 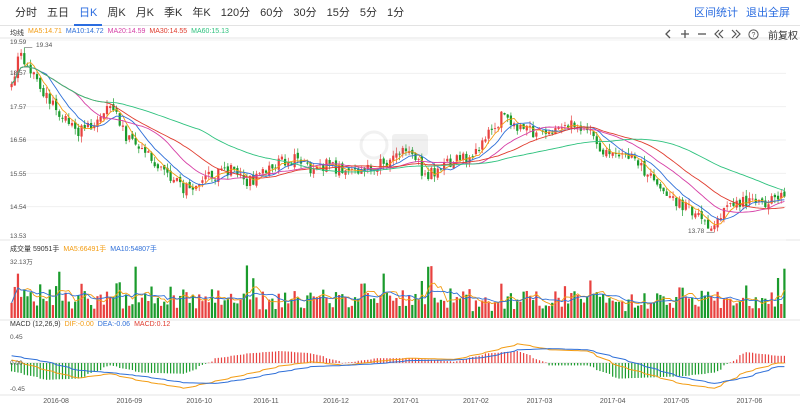 I want to click on price-tick-3: 16.56, so click(x=18, y=140).